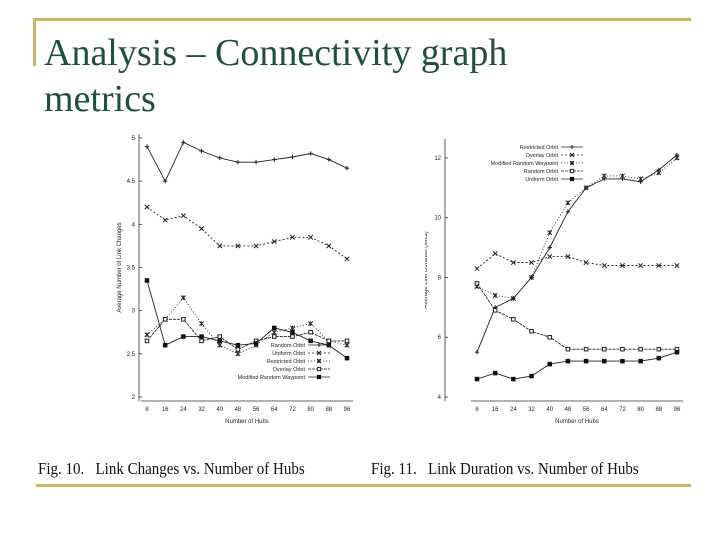 This screenshot has width=720, height=540. Describe the element at coordinates (541, 180) in the screenshot. I see `legend-entry-label: Uniform Orbit` at that location.